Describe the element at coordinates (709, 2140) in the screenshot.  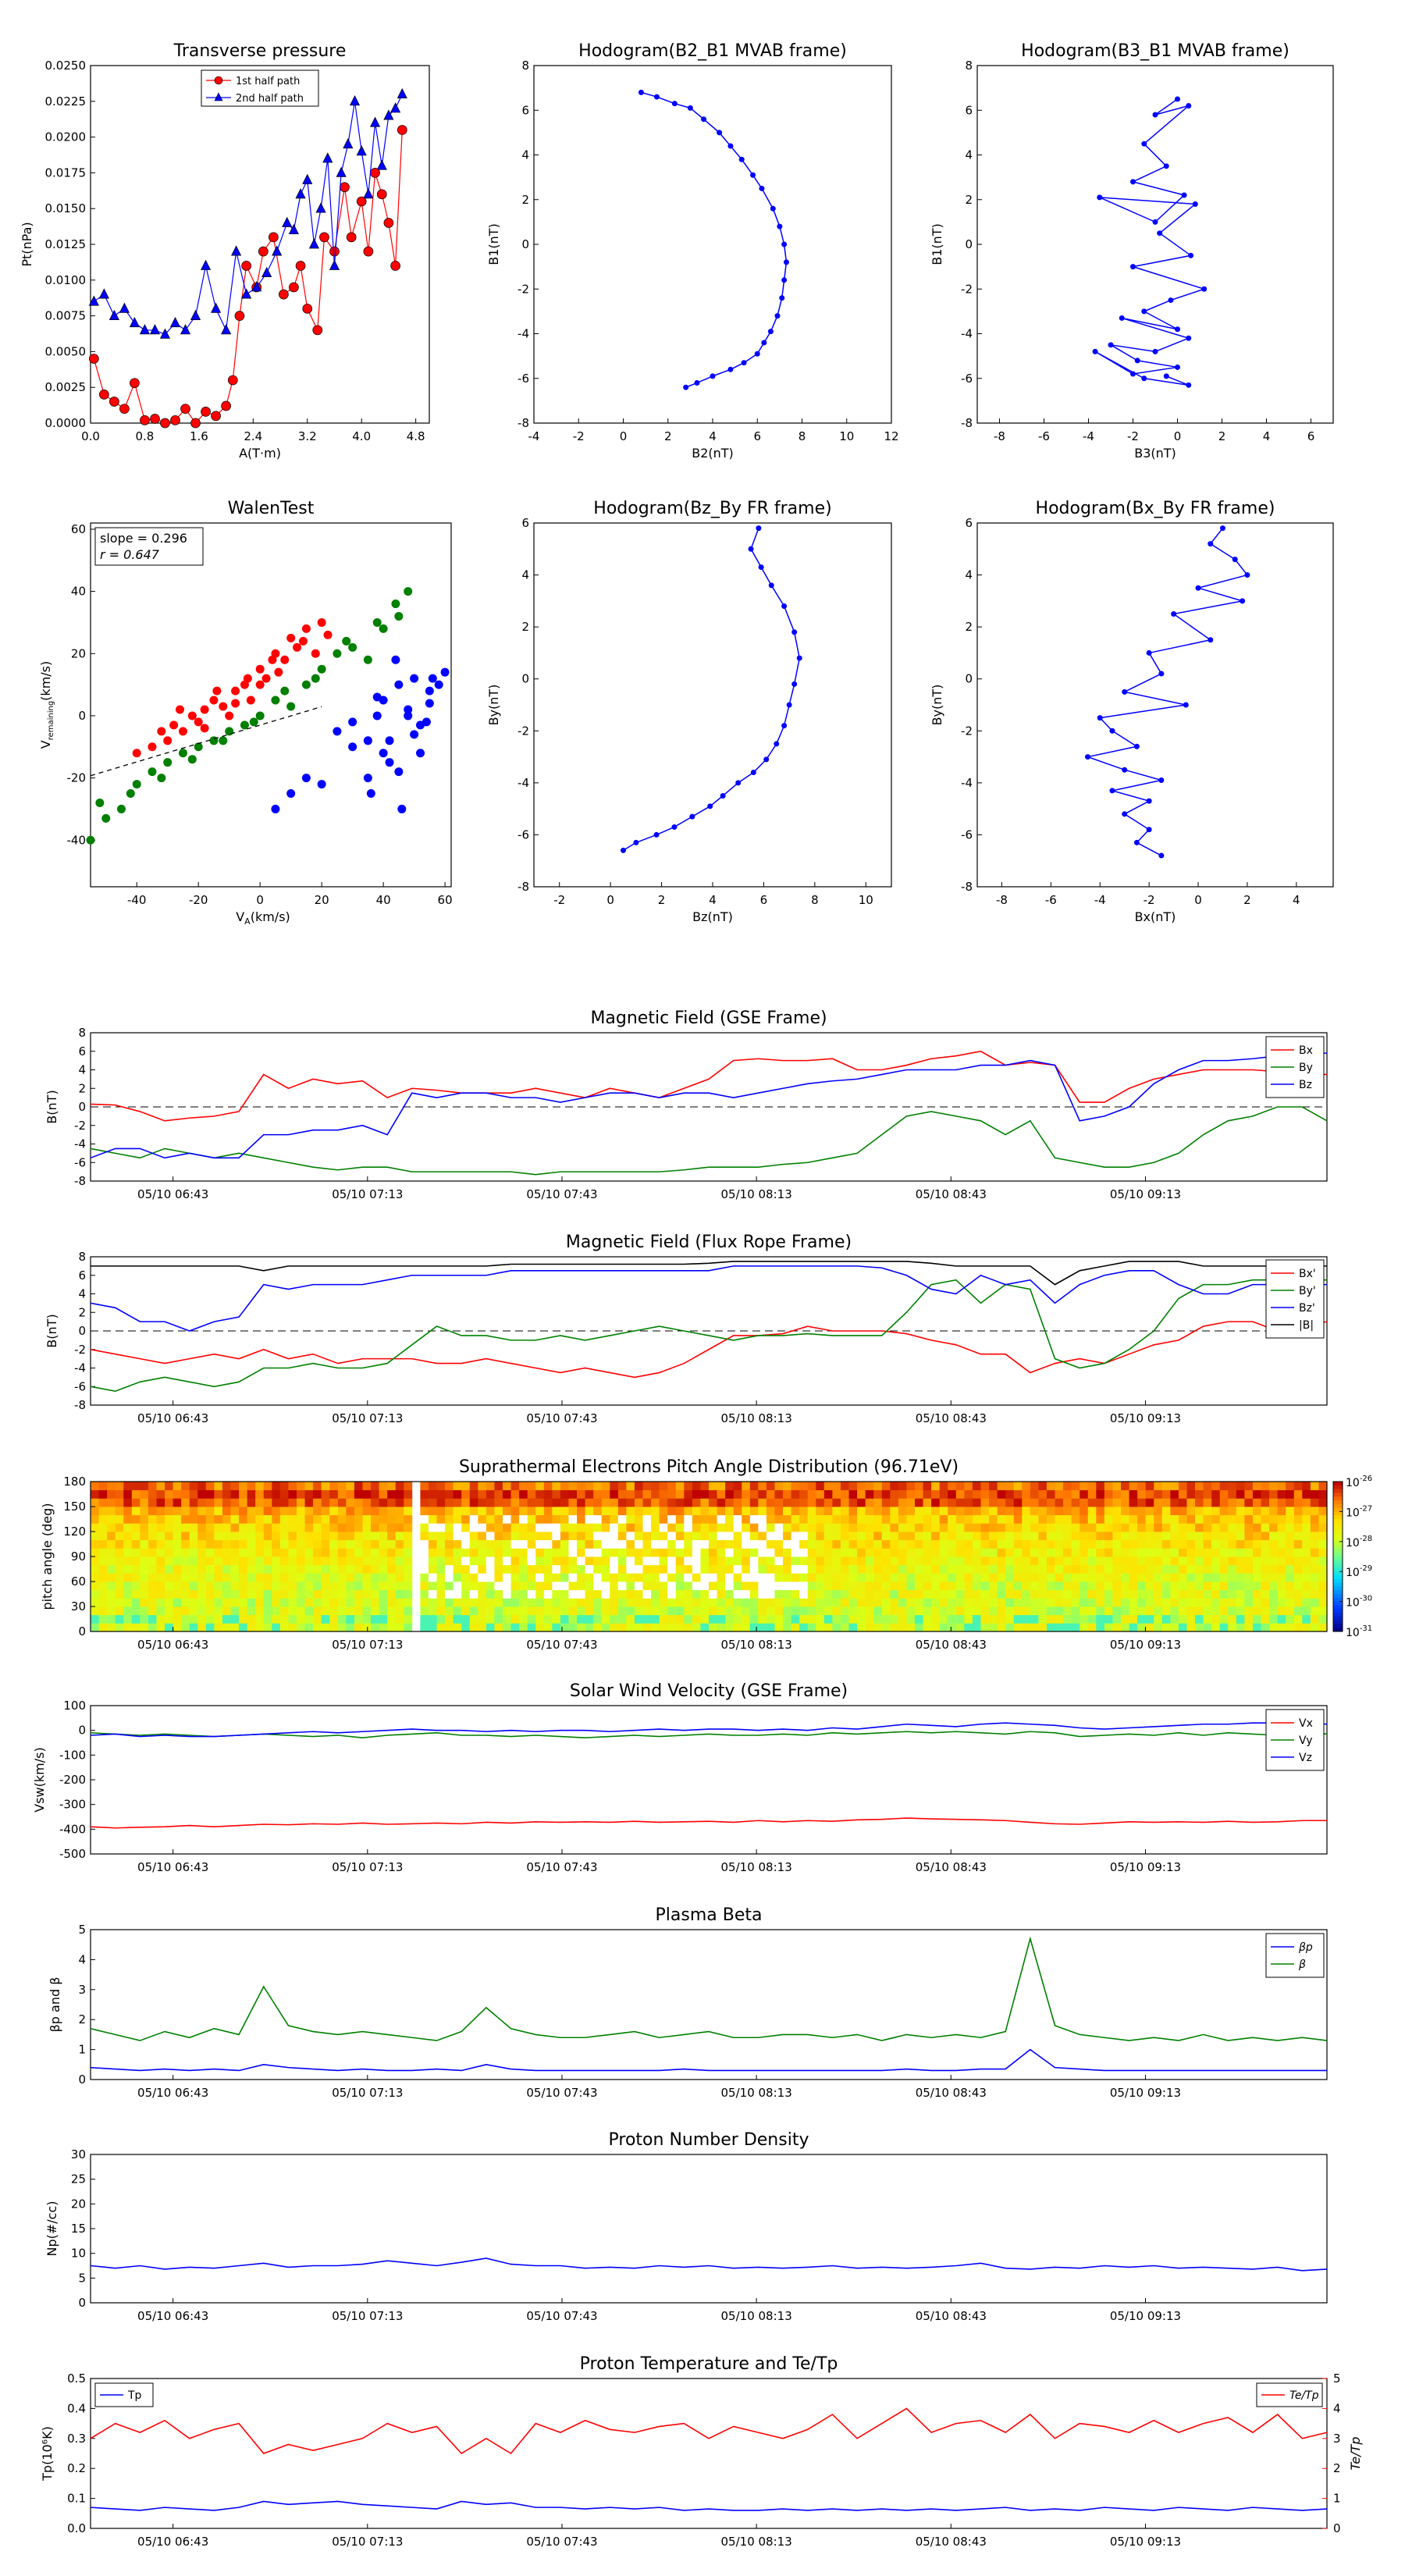
I see `chart-title: Proton Number Density` at that location.